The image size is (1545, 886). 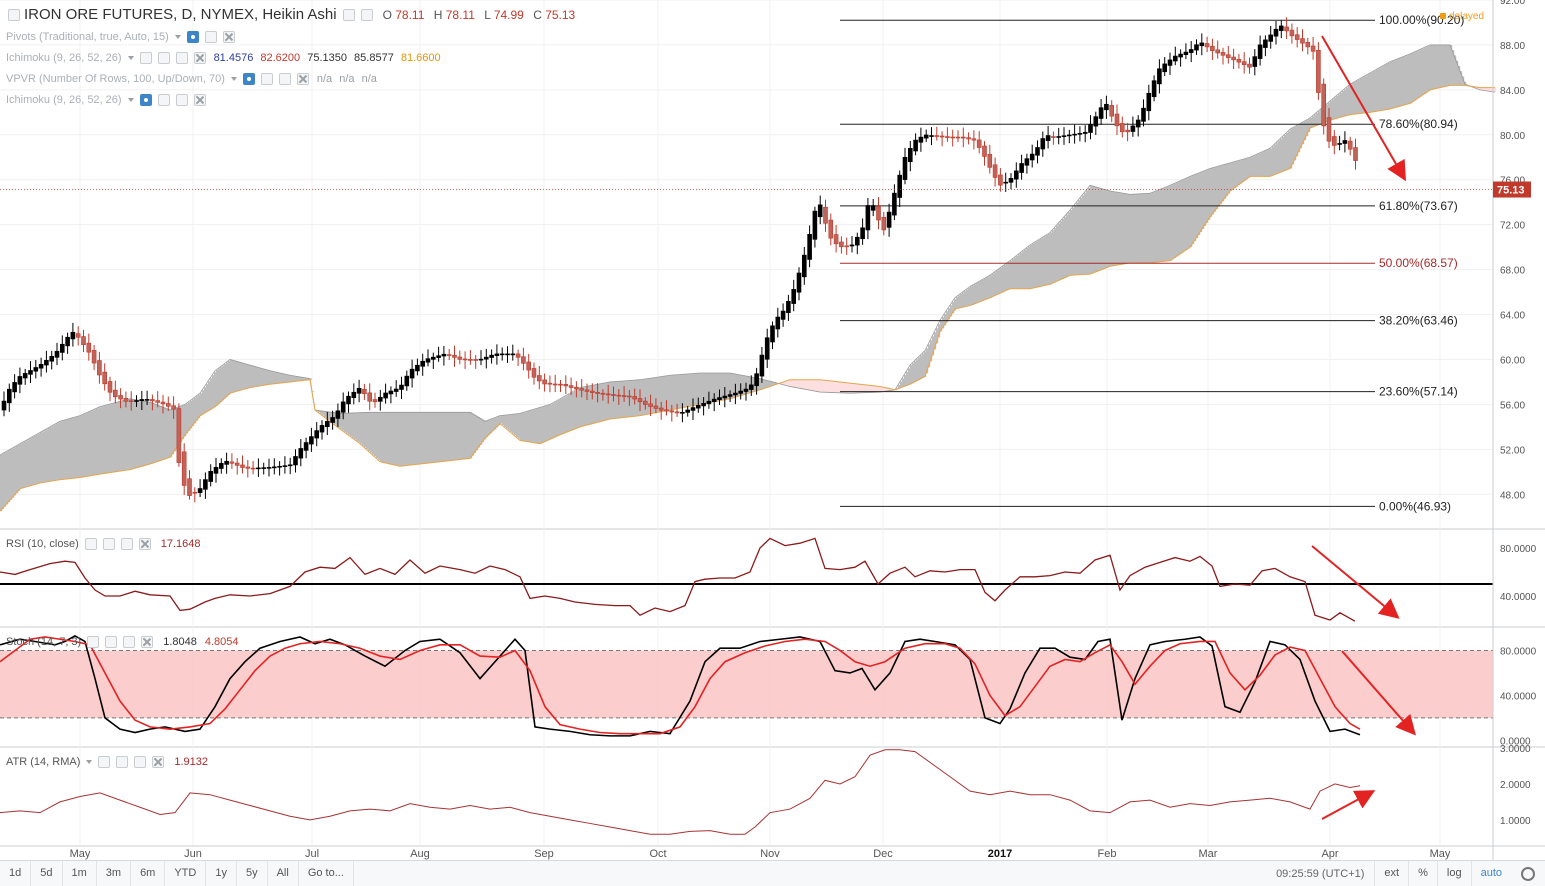 What do you see at coordinates (1391, 873) in the screenshot?
I see `ext-button: ext` at bounding box center [1391, 873].